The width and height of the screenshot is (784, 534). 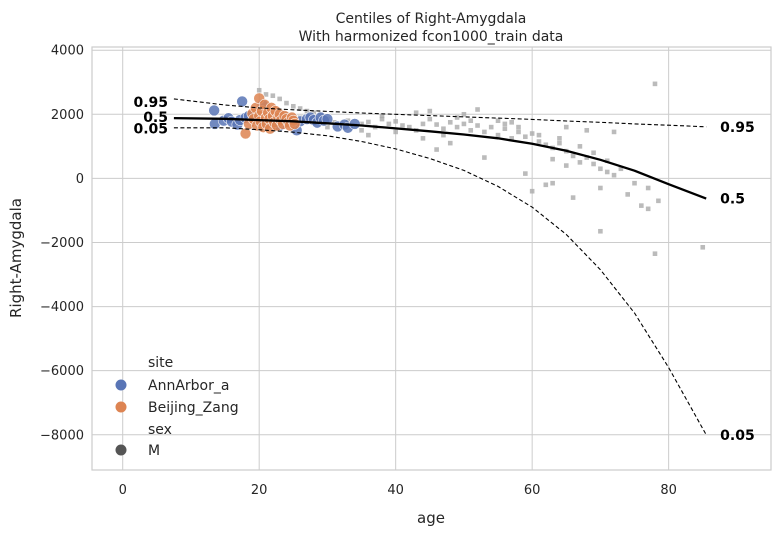 What do you see at coordinates (259, 490) in the screenshot?
I see `x-tick-label: 20` at bounding box center [259, 490].